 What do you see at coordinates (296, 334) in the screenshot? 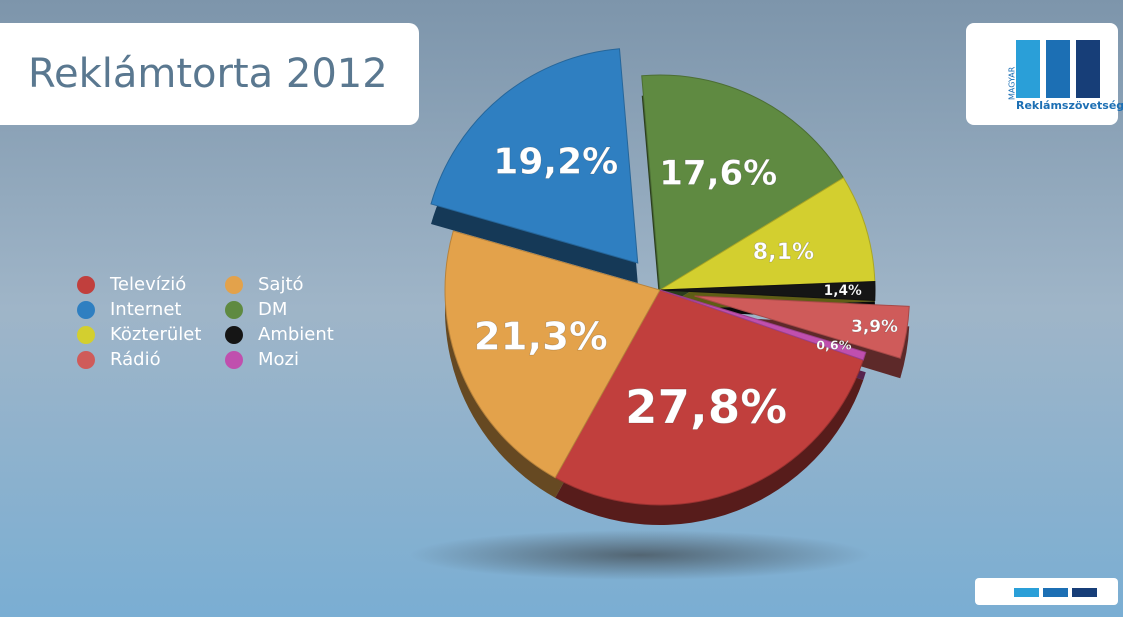
I see `legend-label: Ambient` at bounding box center [296, 334].